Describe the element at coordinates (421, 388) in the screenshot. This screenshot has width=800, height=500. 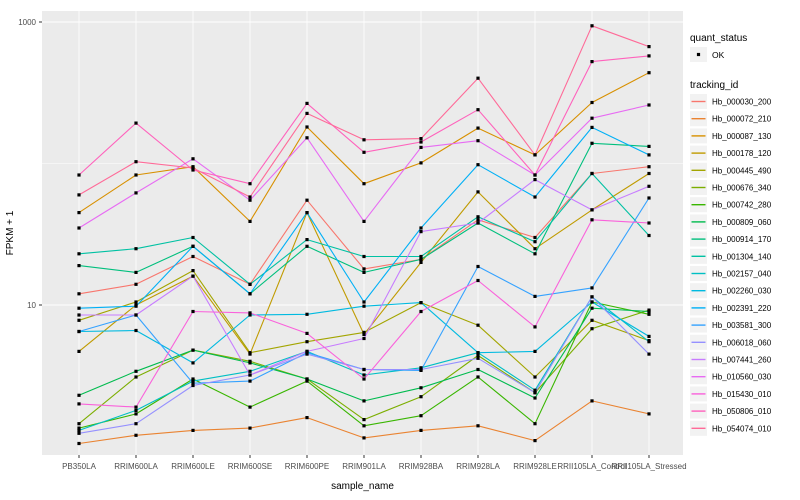
I see `data-point-Hb_000809_060-RRIM928BA` at that location.